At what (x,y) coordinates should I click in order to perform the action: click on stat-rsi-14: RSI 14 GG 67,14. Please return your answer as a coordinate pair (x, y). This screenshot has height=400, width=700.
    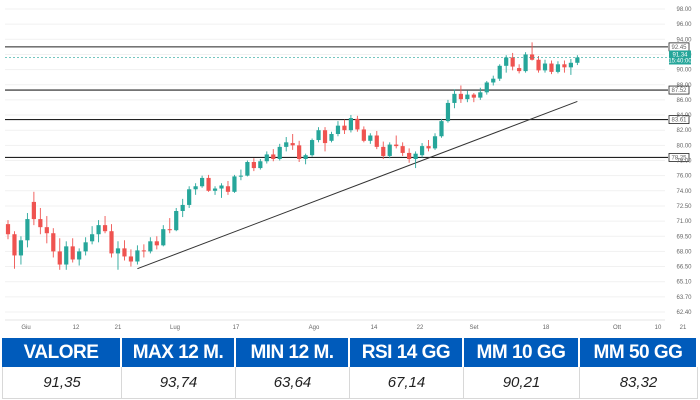
    Looking at the image, I should click on (407, 369).